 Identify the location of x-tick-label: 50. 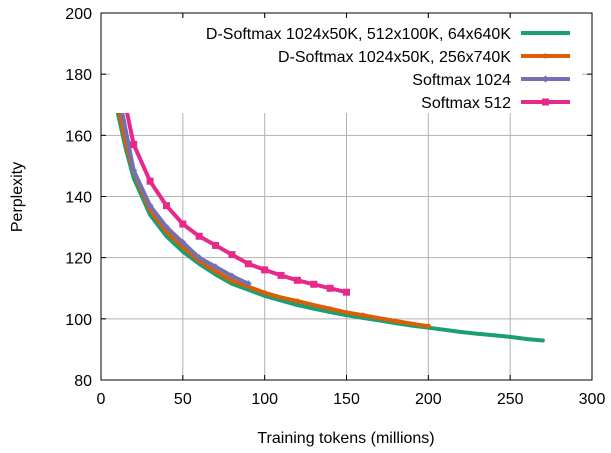
(183, 399).